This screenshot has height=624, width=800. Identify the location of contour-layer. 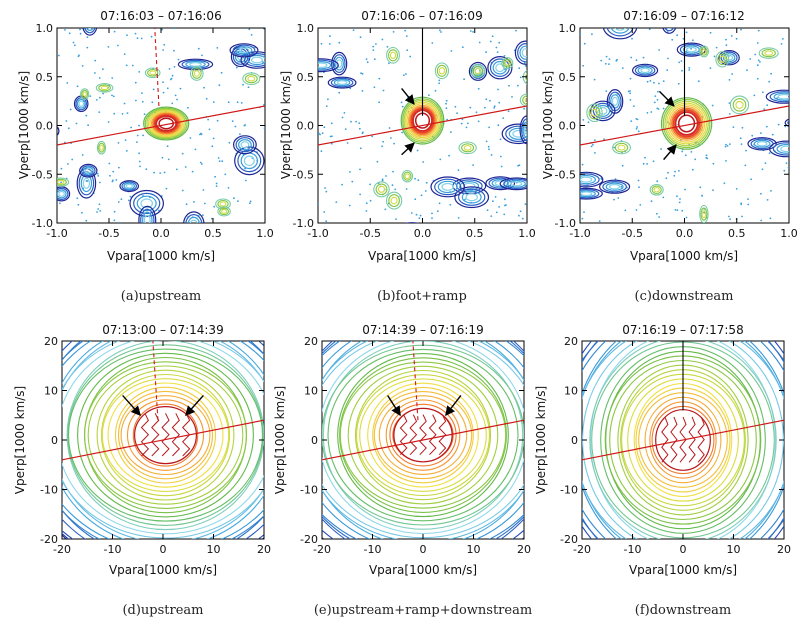
(161, 125).